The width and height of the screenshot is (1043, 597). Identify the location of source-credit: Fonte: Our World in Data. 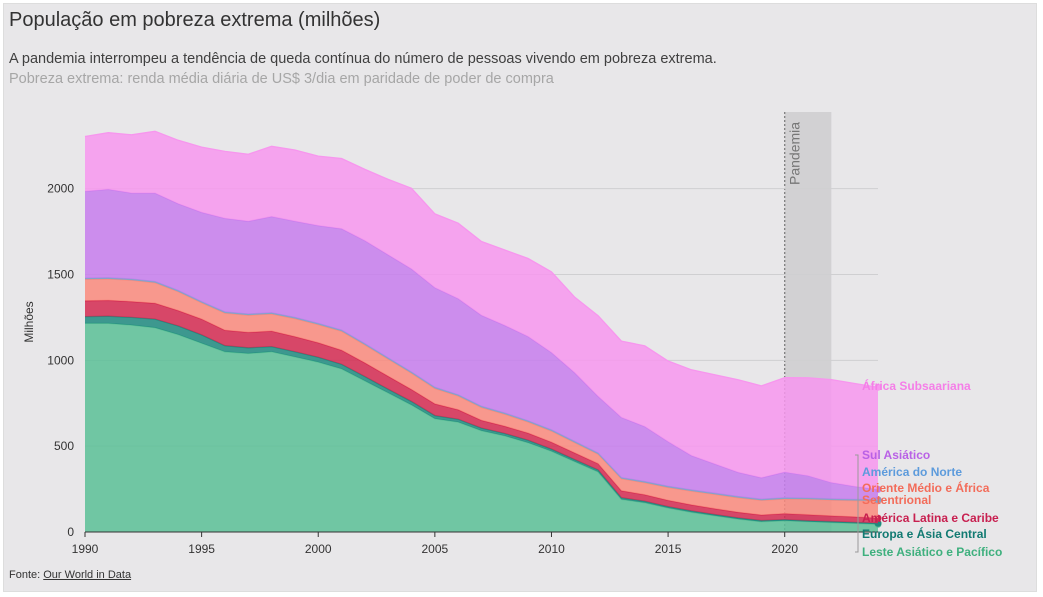
(70, 575).